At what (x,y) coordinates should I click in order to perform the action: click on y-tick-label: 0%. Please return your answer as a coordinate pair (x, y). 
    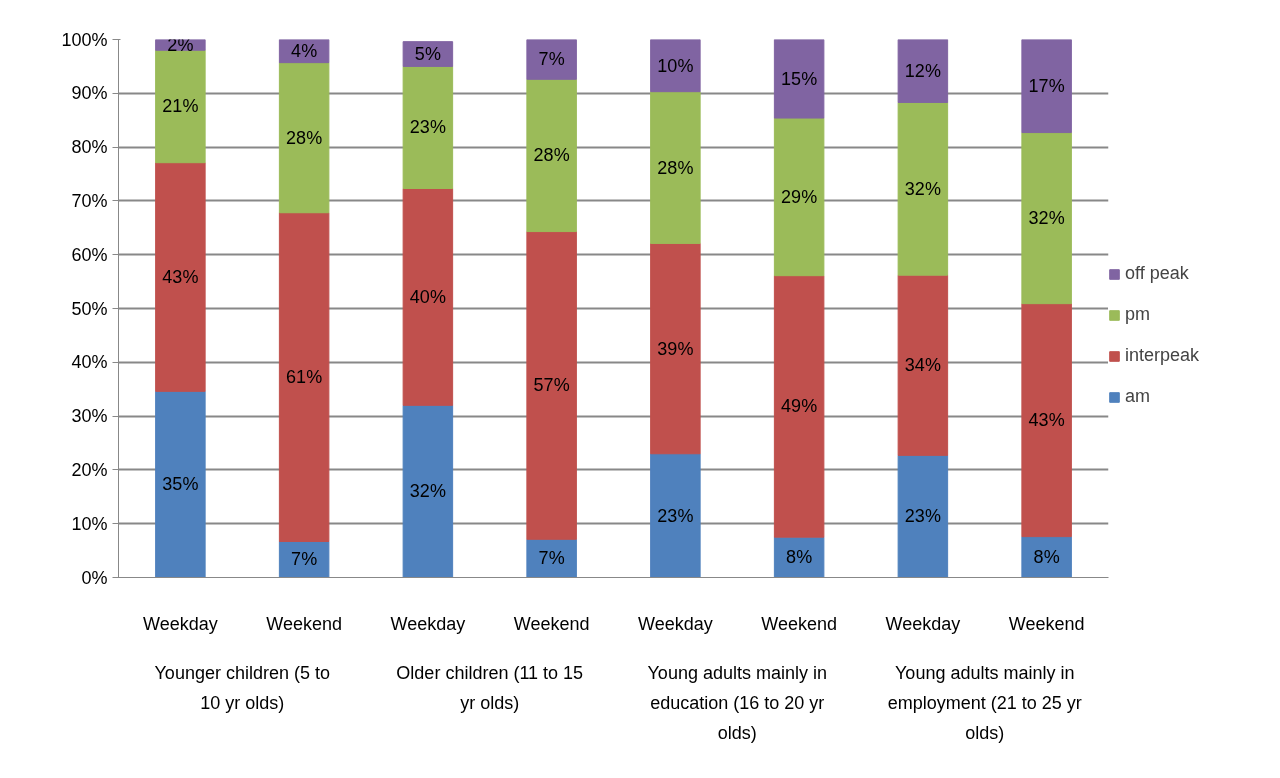
    Looking at the image, I should click on (94, 577).